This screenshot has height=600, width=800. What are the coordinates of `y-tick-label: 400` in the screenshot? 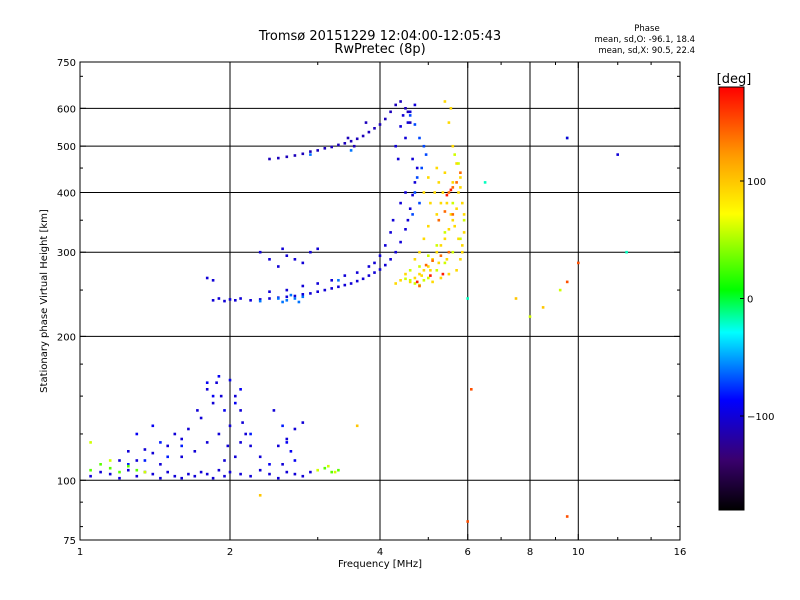 It's located at (66, 193).